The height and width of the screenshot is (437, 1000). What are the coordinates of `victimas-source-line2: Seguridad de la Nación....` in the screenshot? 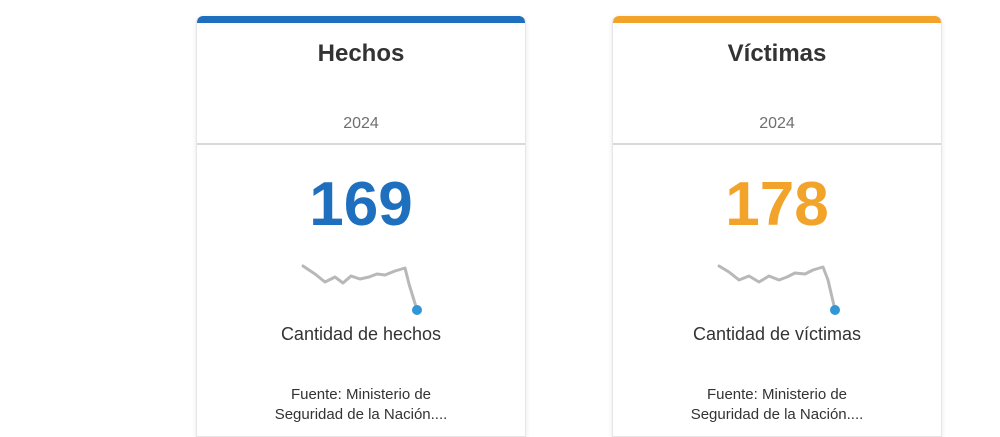 It's located at (777, 414).